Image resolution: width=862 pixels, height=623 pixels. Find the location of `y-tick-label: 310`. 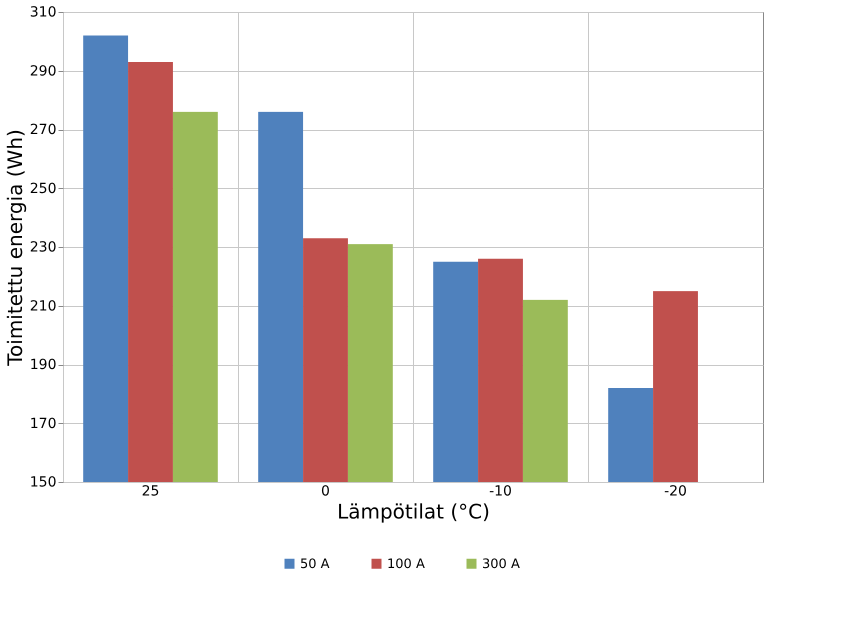

y-tick-label: 310 is located at coordinates (43, 12).